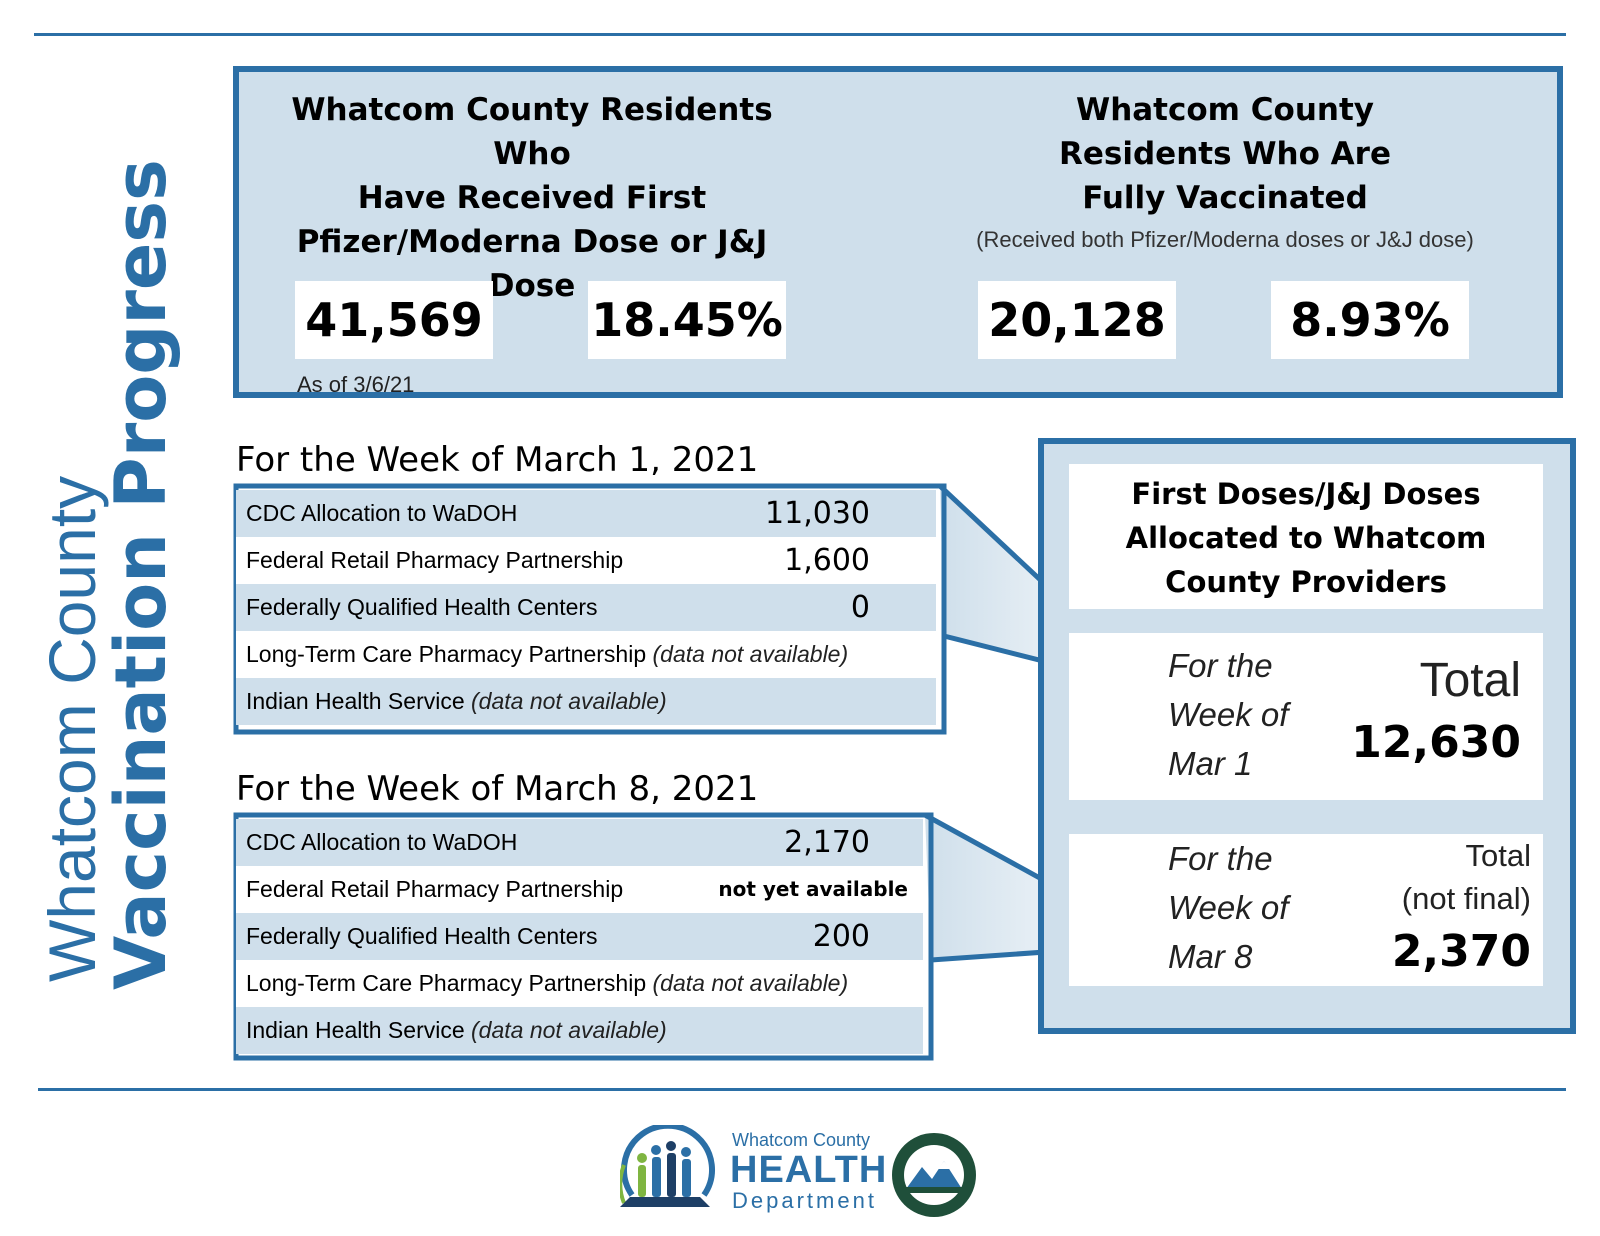 The width and height of the screenshot is (1600, 1236). I want to click on allocation-week1-total: 12,630, so click(1436, 742).